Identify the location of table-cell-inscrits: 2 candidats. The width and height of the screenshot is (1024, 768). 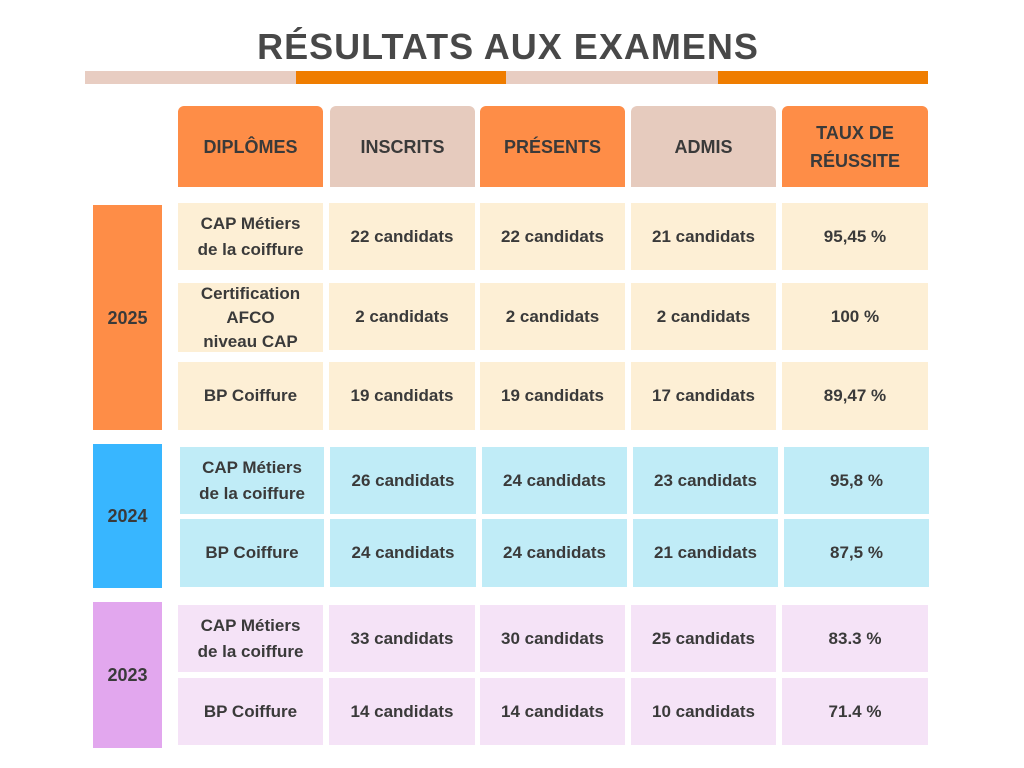
(402, 316).